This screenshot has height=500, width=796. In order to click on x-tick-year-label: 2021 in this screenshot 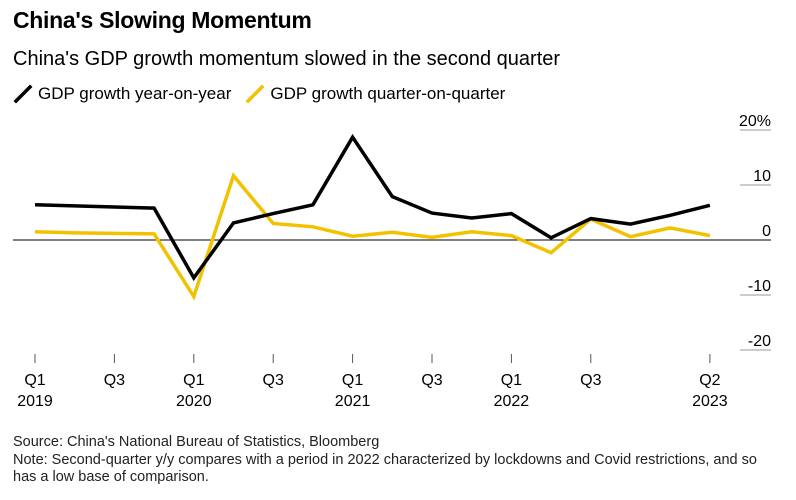, I will do `click(353, 401)`.